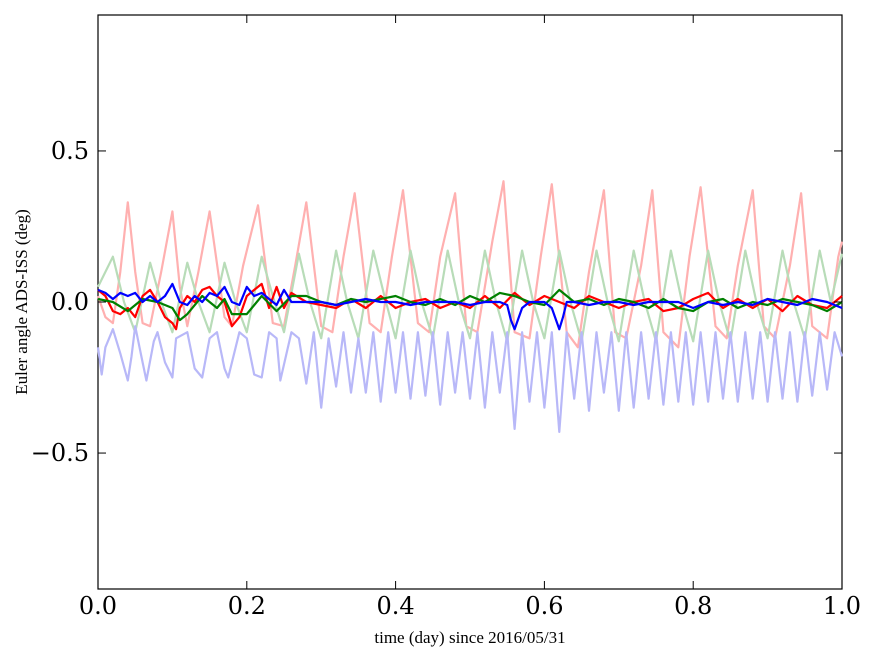  What do you see at coordinates (396, 606) in the screenshot?
I see `x-tick-label: 0.4` at bounding box center [396, 606].